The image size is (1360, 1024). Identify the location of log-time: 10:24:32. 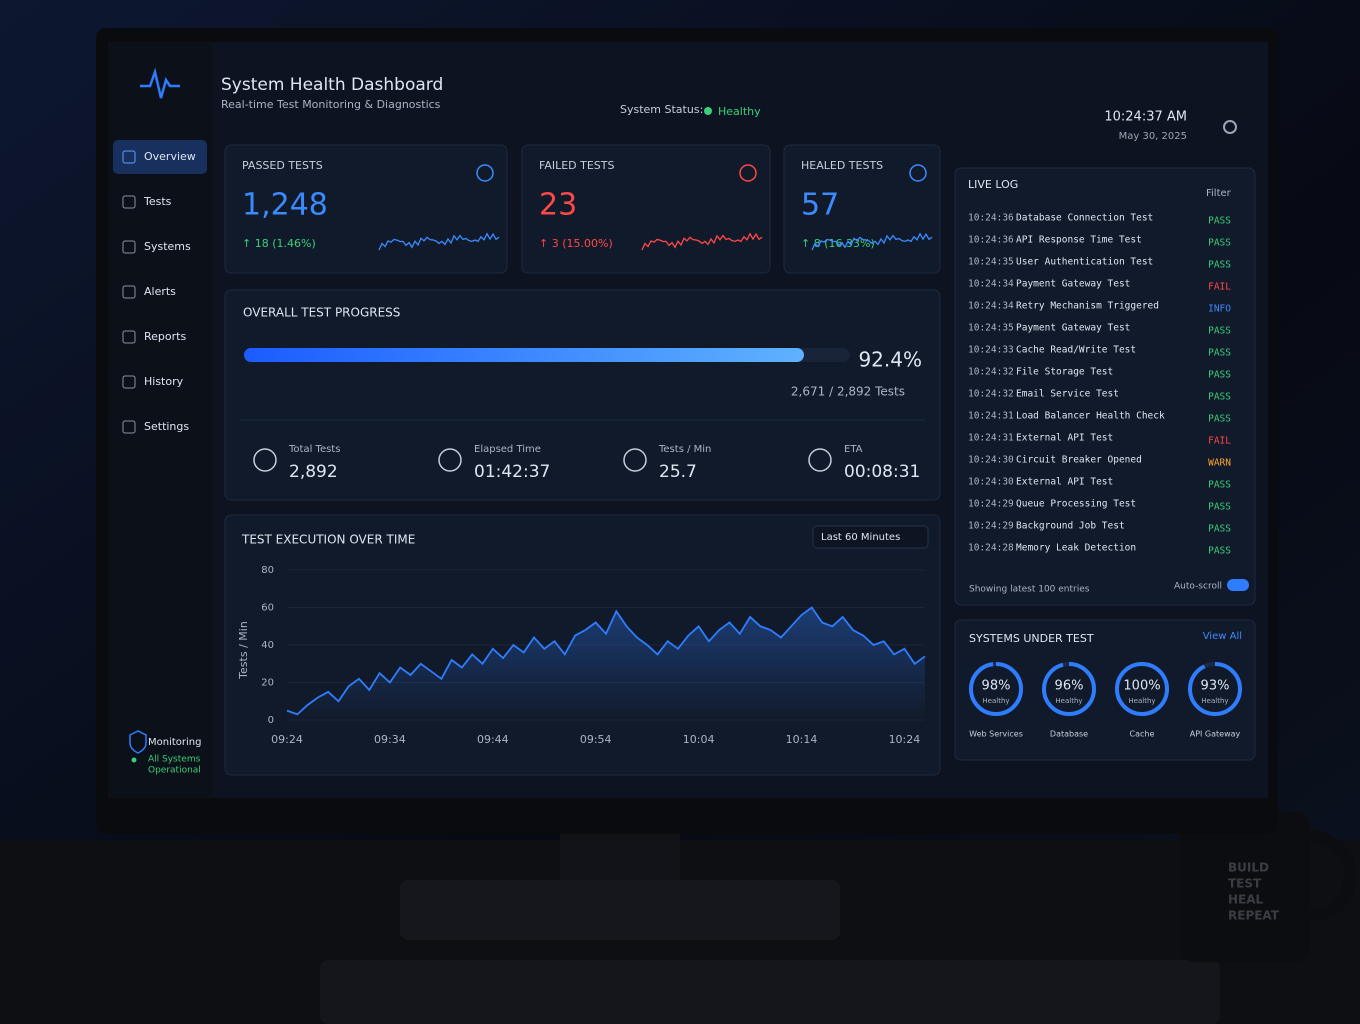
(991, 372).